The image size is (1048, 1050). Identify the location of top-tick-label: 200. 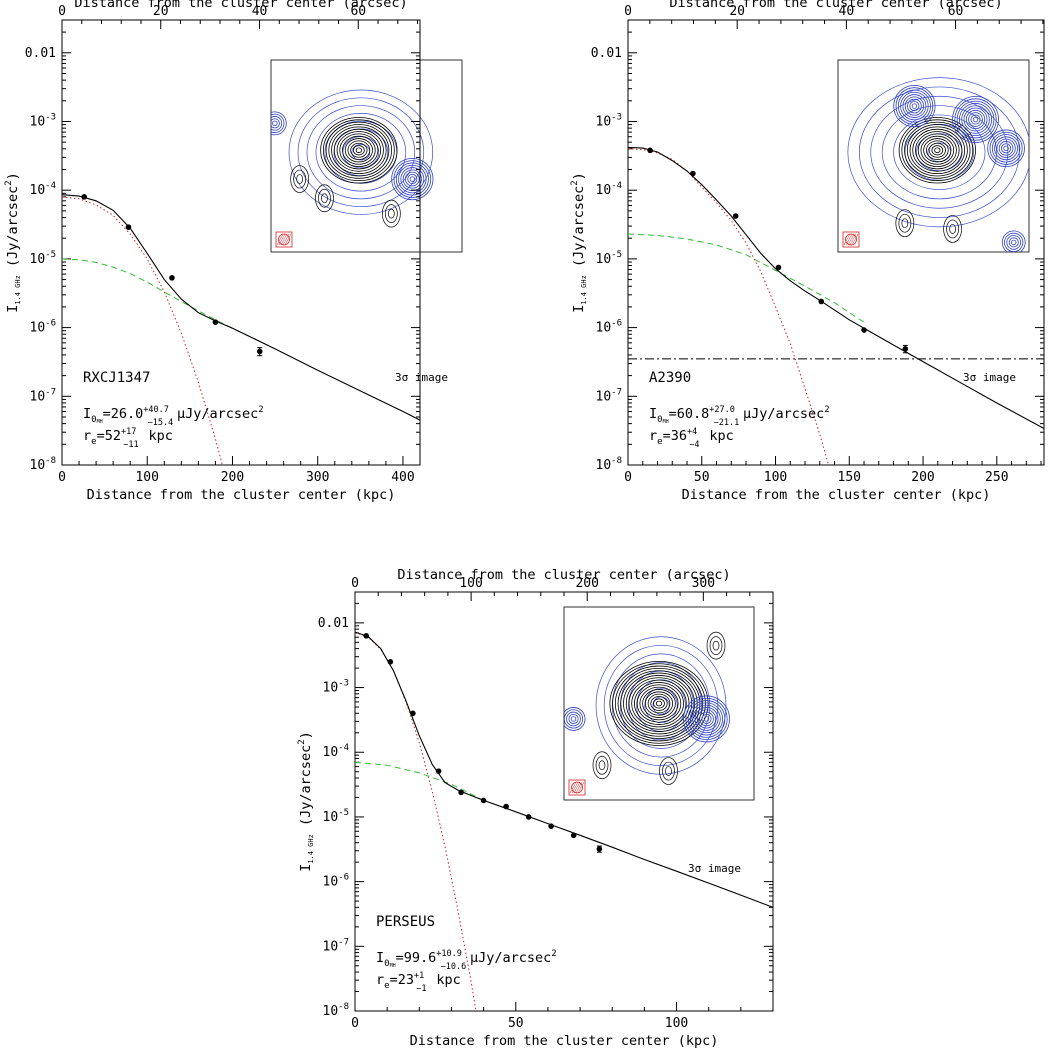
(586, 583).